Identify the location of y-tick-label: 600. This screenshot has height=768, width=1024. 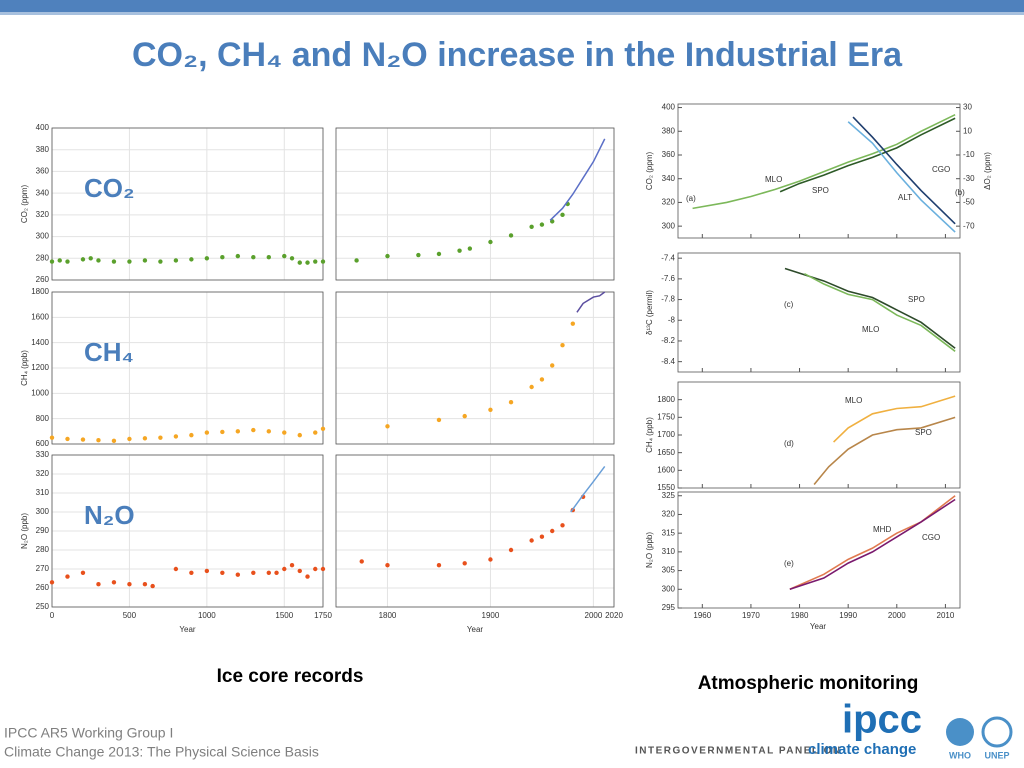
(43, 443).